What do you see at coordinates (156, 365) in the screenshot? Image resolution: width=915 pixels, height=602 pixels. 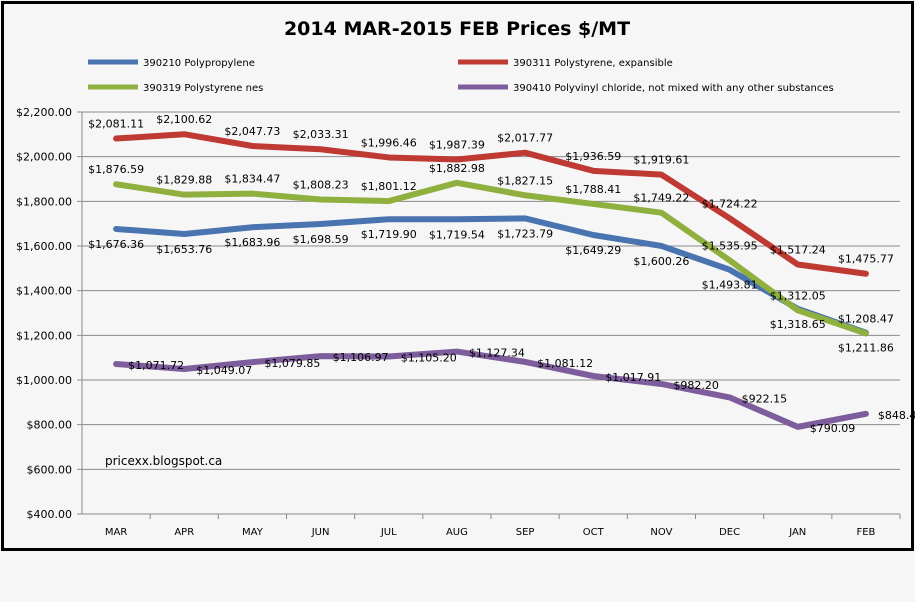 I see `data-label: $1,071.72` at bounding box center [156, 365].